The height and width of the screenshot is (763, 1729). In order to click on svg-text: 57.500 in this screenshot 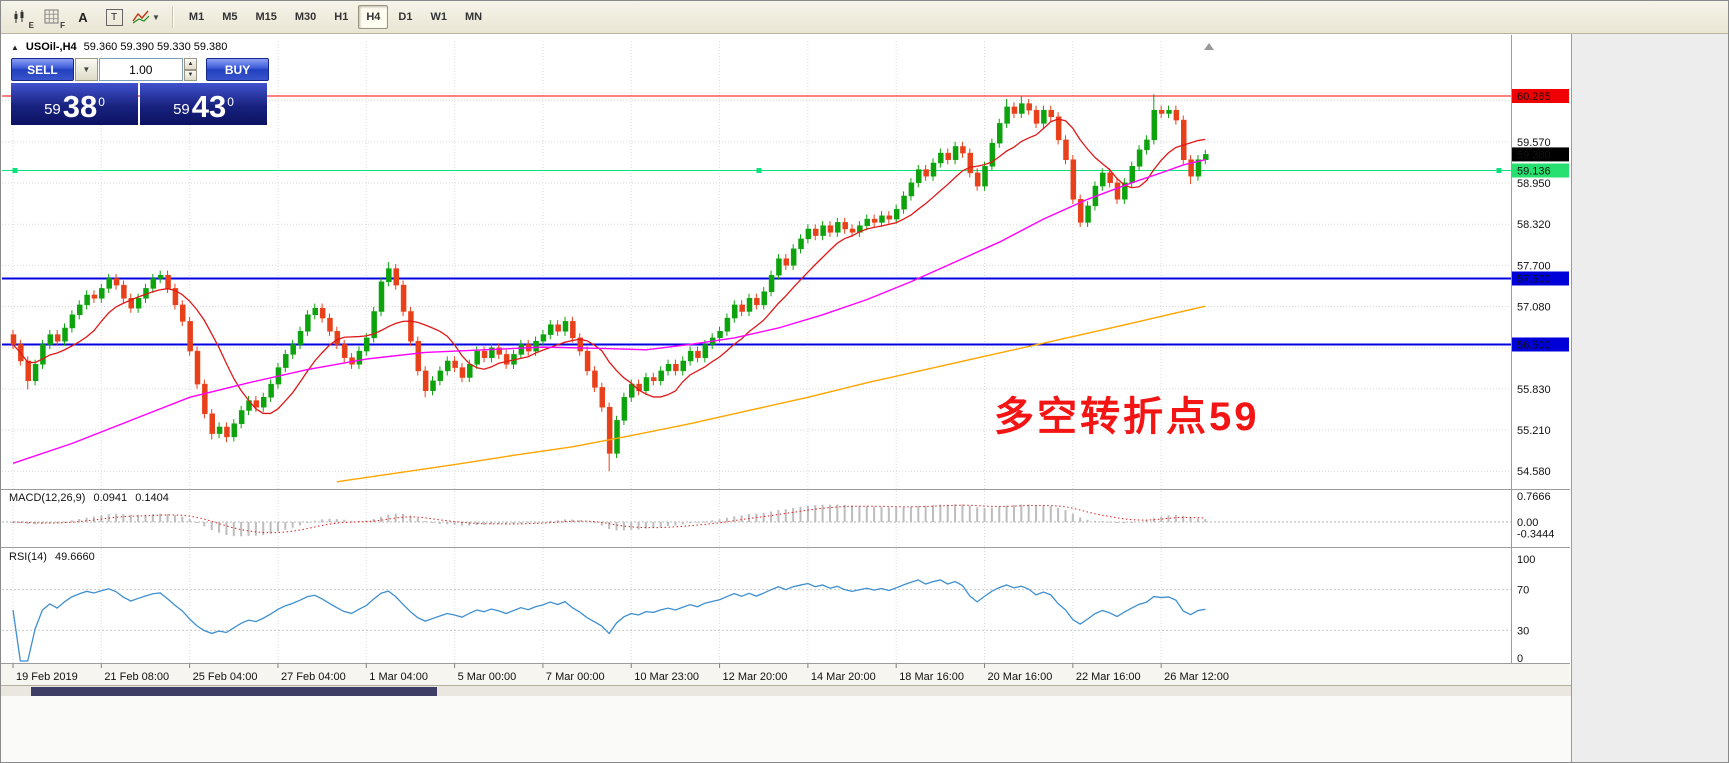, I will do `click(1534, 279)`.